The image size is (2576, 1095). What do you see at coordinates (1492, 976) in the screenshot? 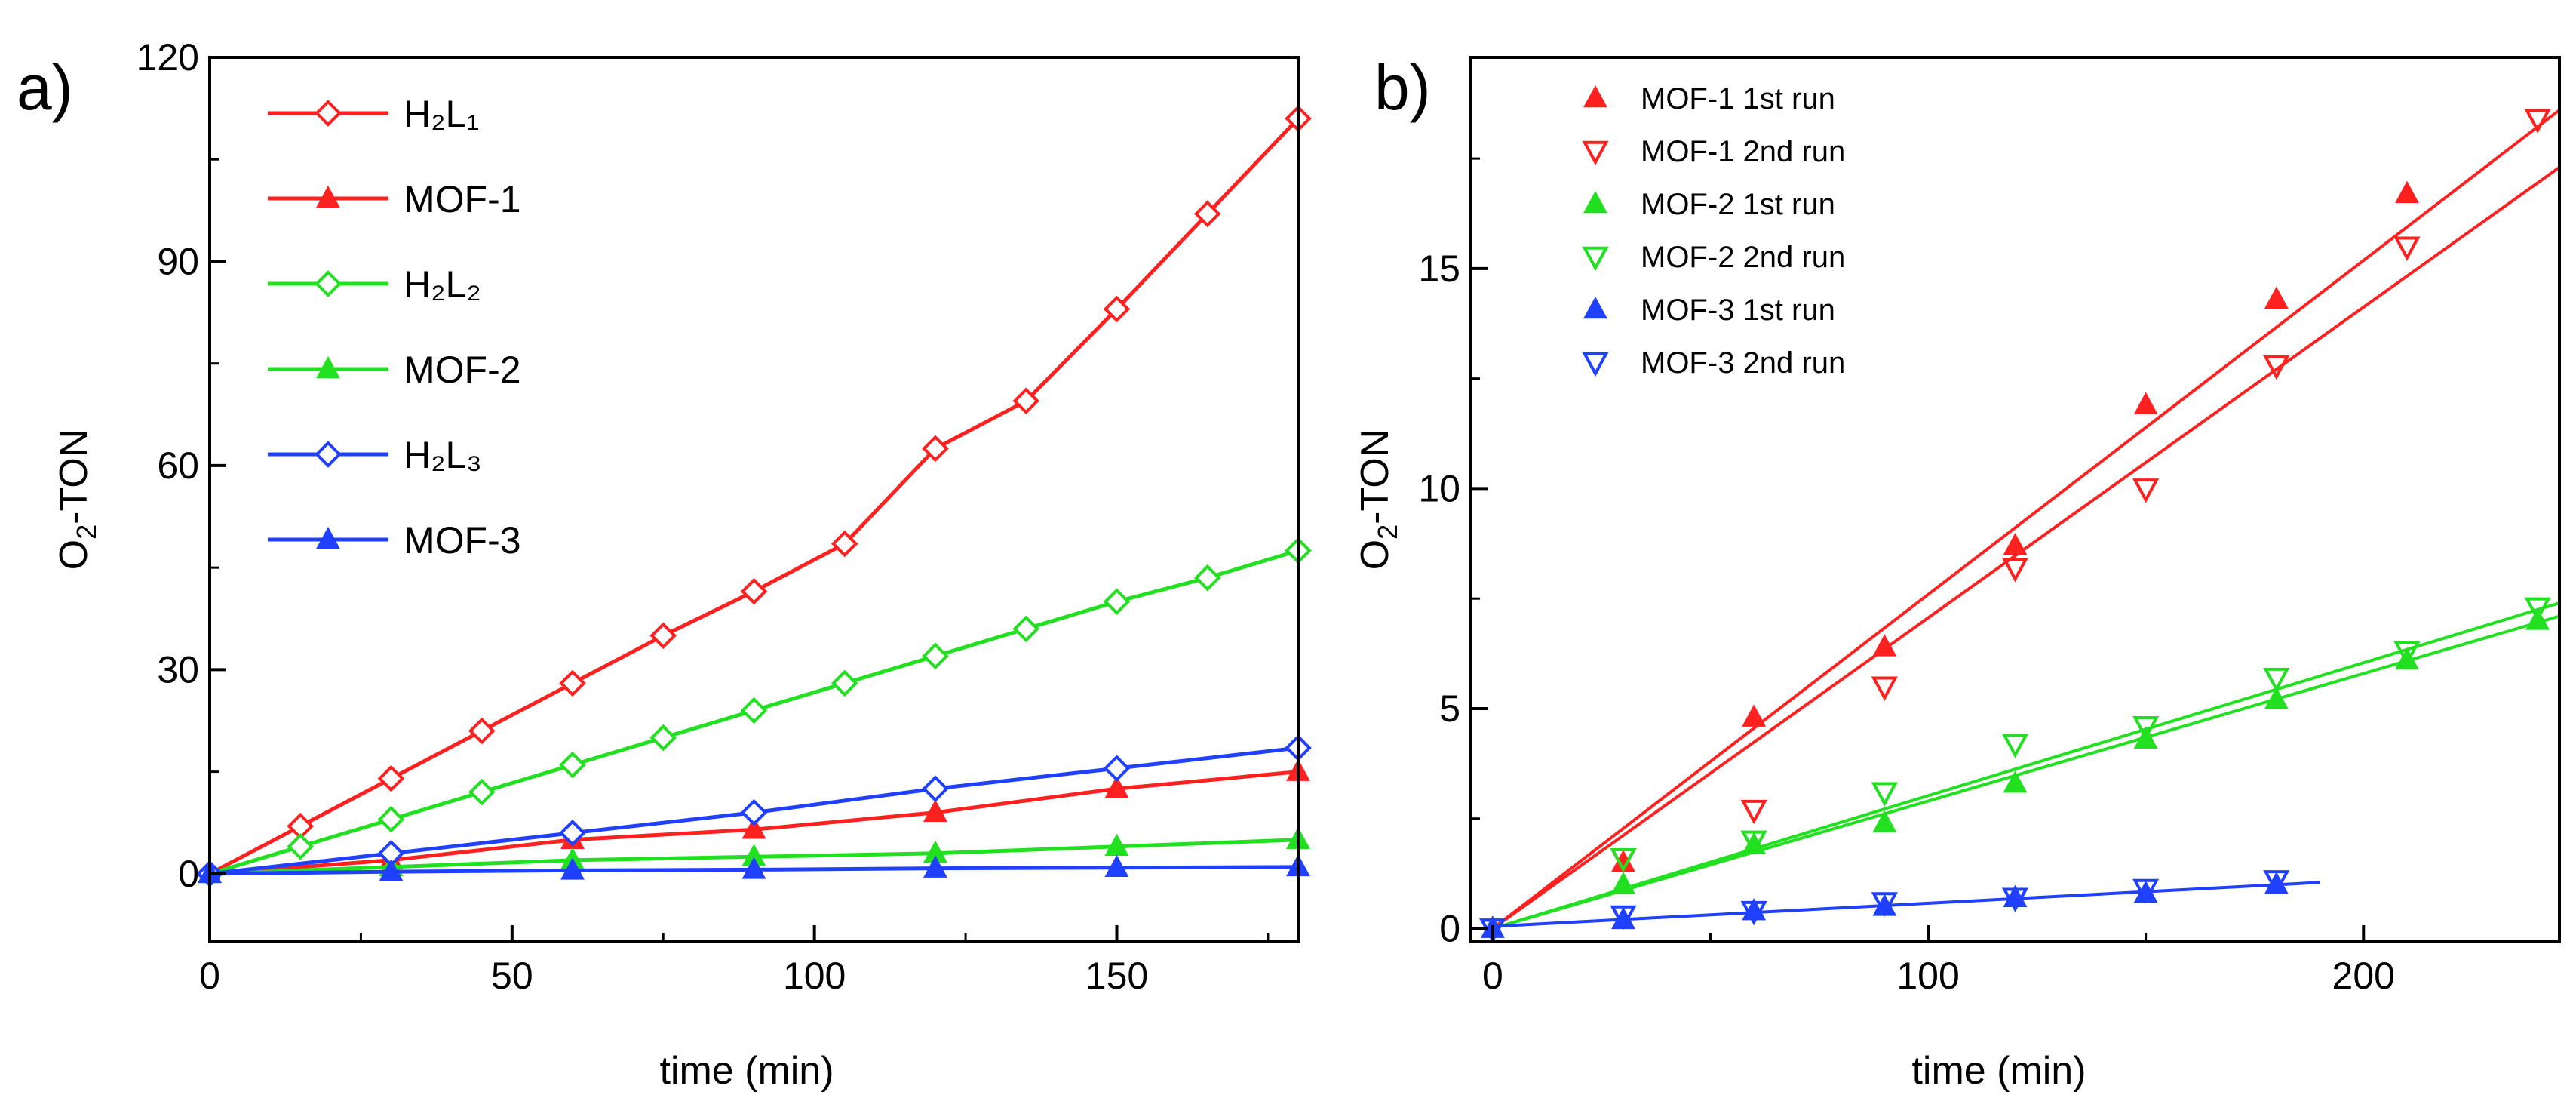
I see `b-x-tick-label: 0` at bounding box center [1492, 976].